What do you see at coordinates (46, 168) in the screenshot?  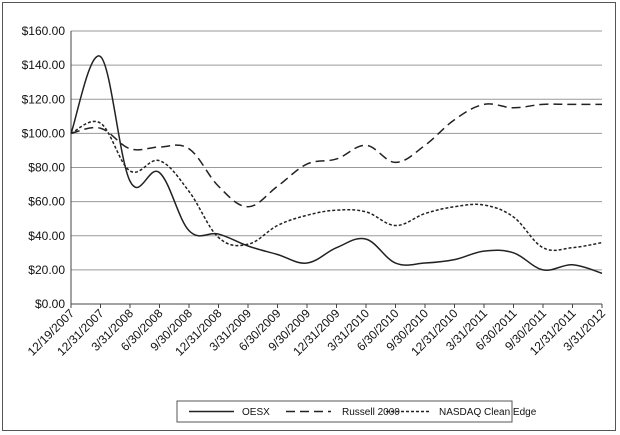 I see `y-tick-label: $80.00` at bounding box center [46, 168].